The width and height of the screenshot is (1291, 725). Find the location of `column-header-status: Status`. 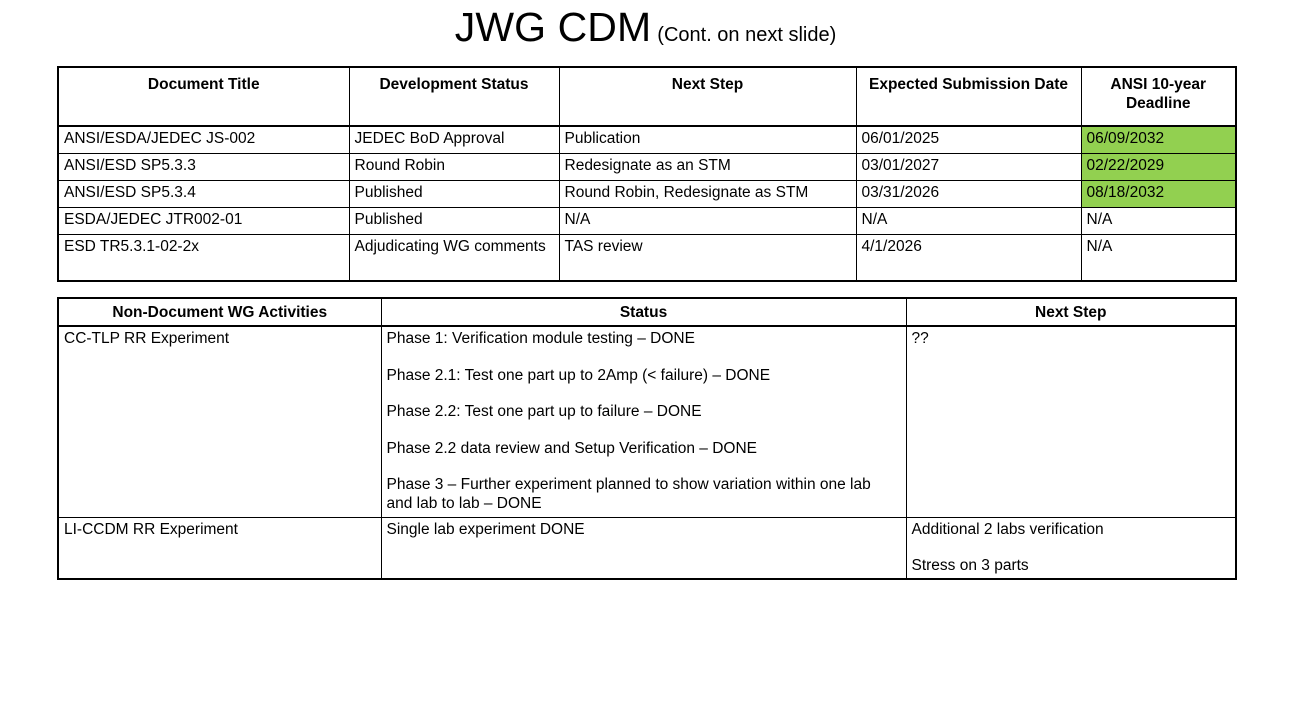

column-header-status: Status is located at coordinates (643, 312).